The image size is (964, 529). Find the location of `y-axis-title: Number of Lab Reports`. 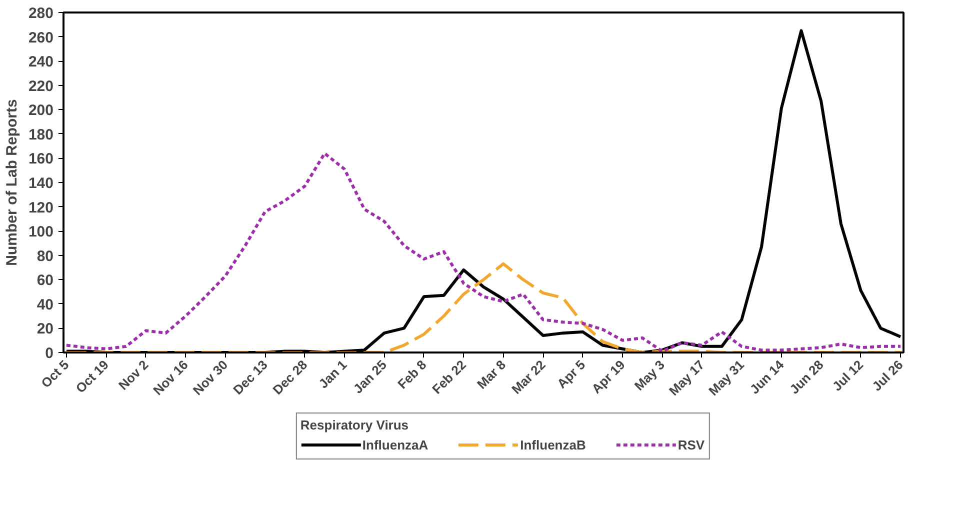

y-axis-title: Number of Lab Reports is located at coordinates (11, 182).